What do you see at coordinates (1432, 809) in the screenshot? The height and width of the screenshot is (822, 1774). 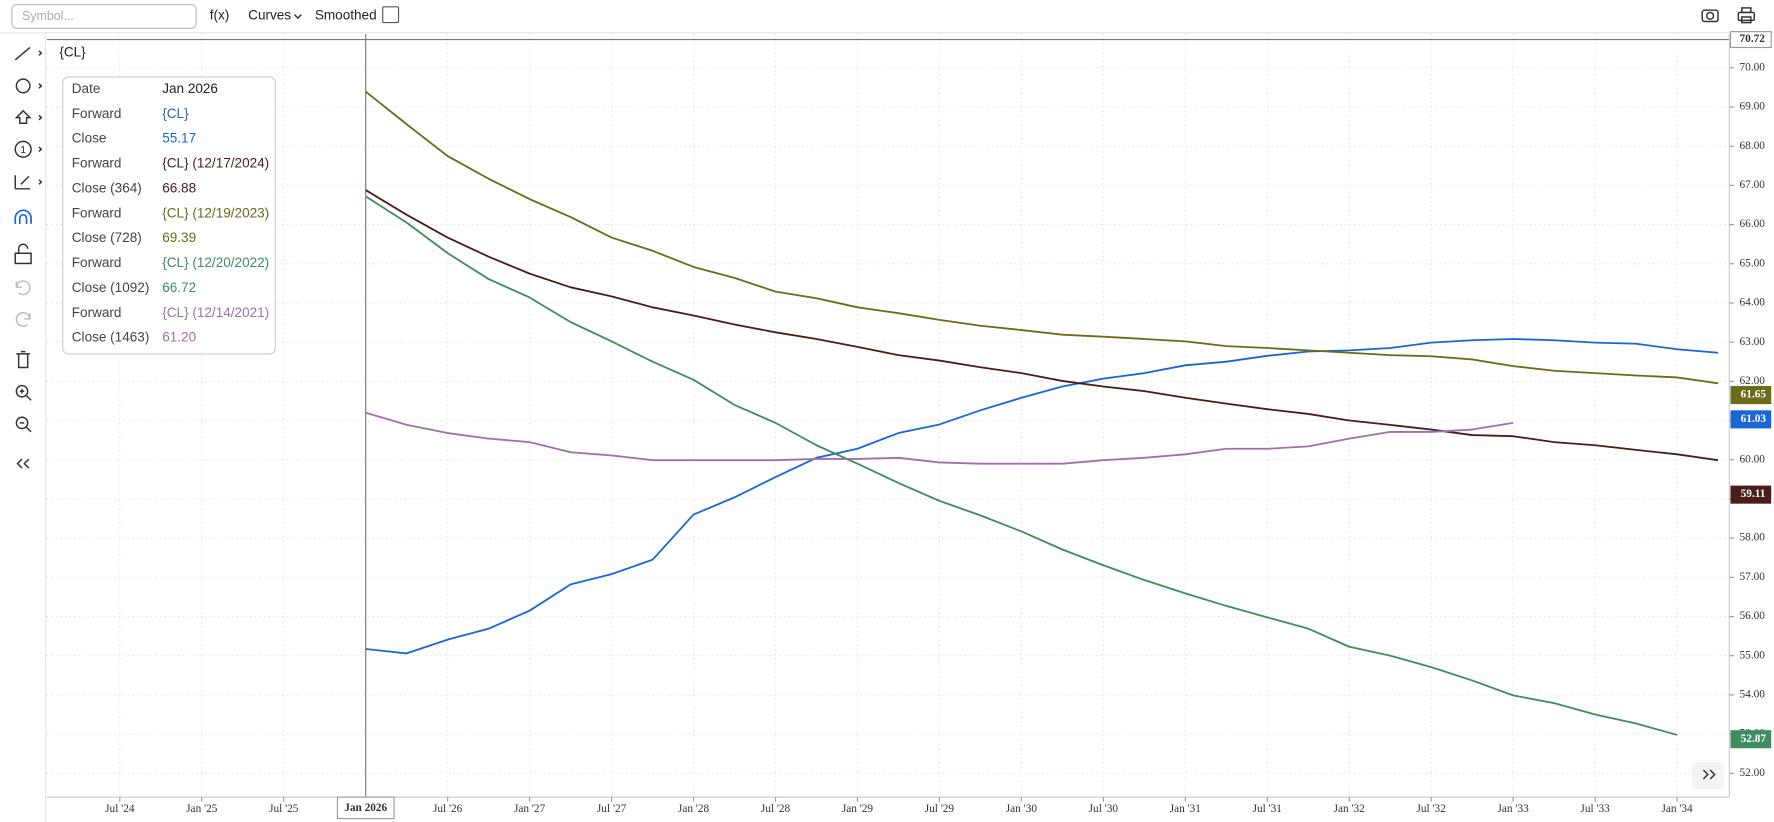 I see `x-tick-label: Jul '32` at bounding box center [1432, 809].